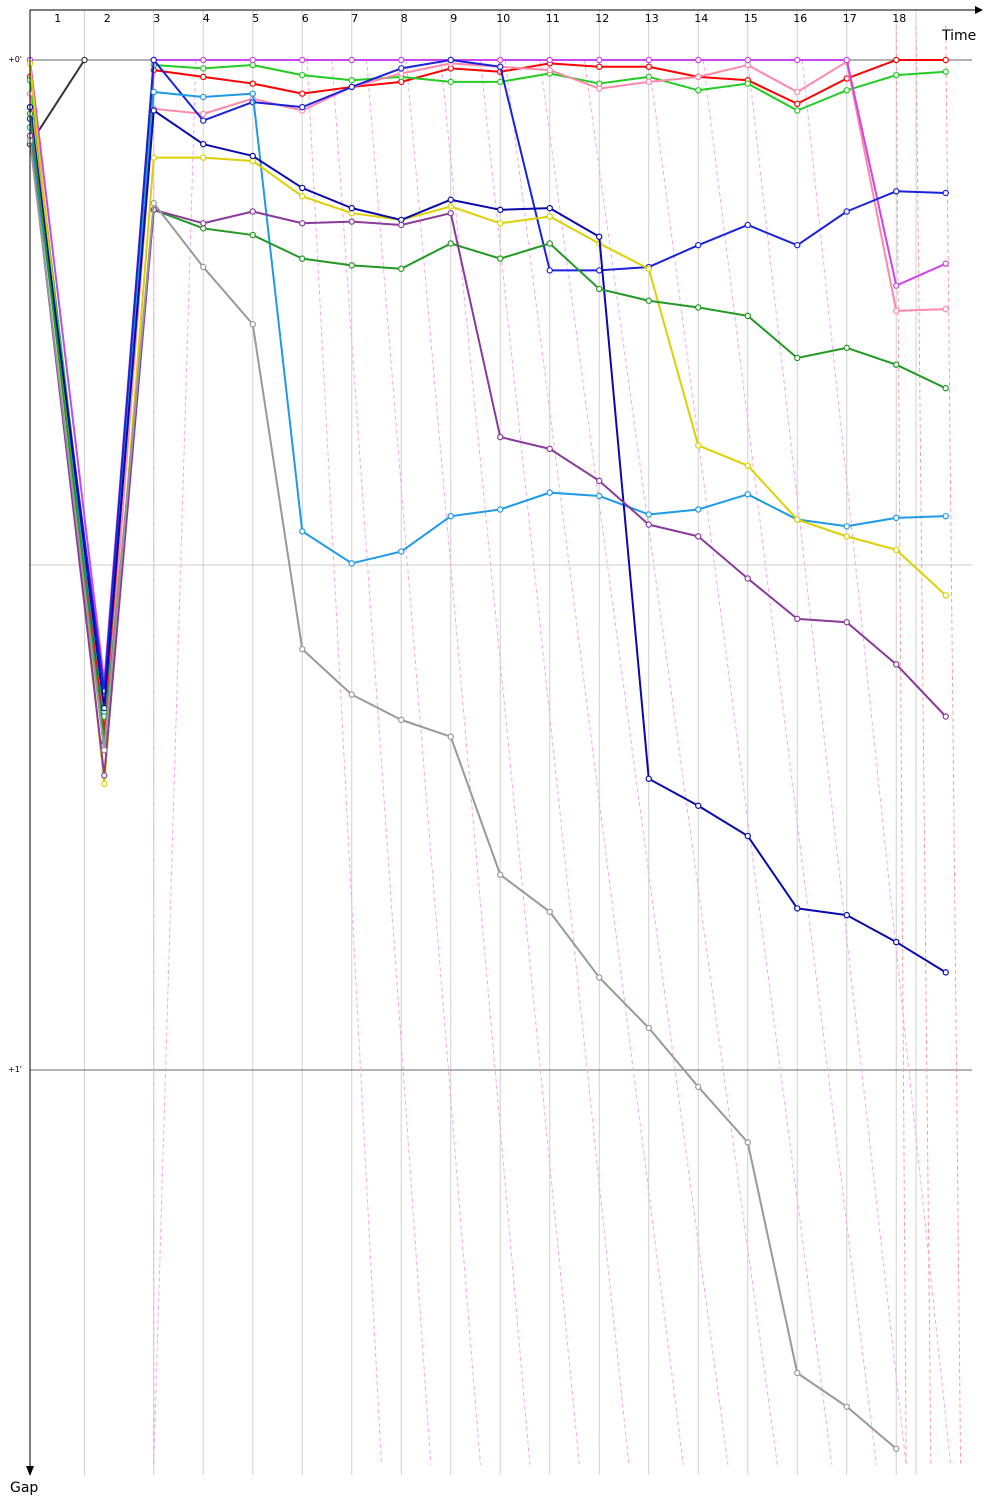 The width and height of the screenshot is (1000, 1500). What do you see at coordinates (503, 18) in the screenshot?
I see `lap-label-10: 10` at bounding box center [503, 18].